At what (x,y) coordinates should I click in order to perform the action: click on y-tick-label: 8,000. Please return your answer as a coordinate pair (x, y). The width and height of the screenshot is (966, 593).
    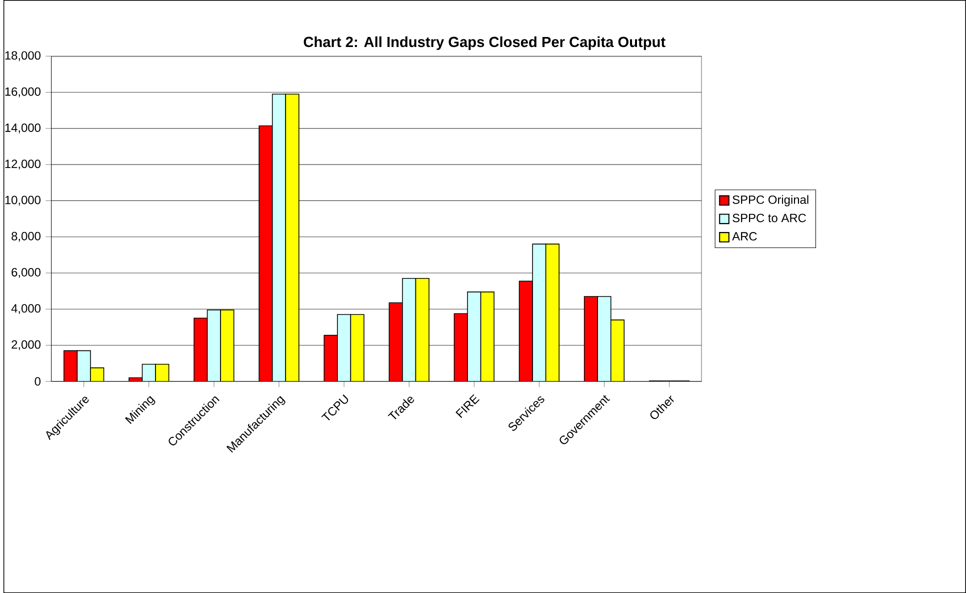
    Looking at the image, I should click on (26, 237).